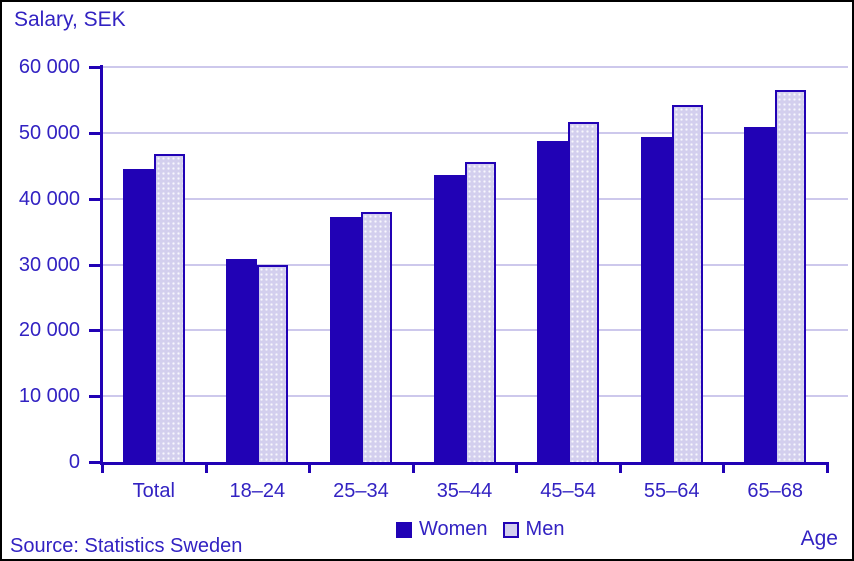  Describe the element at coordinates (74, 462) in the screenshot. I see `y-tick-label: 0` at that location.